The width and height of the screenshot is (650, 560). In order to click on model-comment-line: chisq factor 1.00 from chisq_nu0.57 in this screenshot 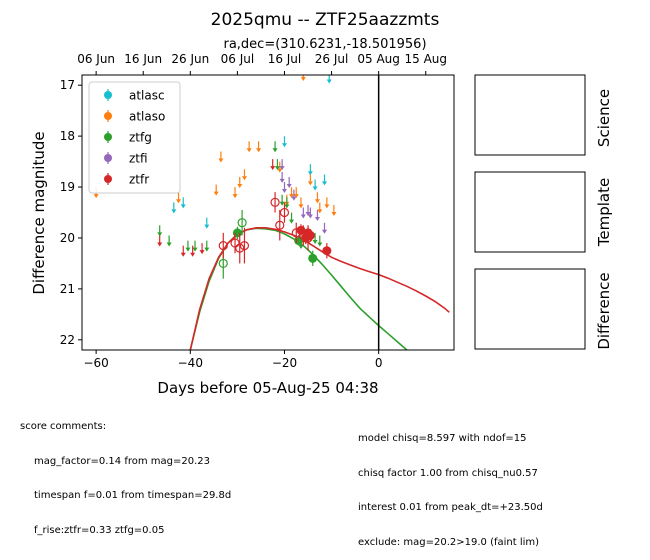, I will do `click(448, 473)`.